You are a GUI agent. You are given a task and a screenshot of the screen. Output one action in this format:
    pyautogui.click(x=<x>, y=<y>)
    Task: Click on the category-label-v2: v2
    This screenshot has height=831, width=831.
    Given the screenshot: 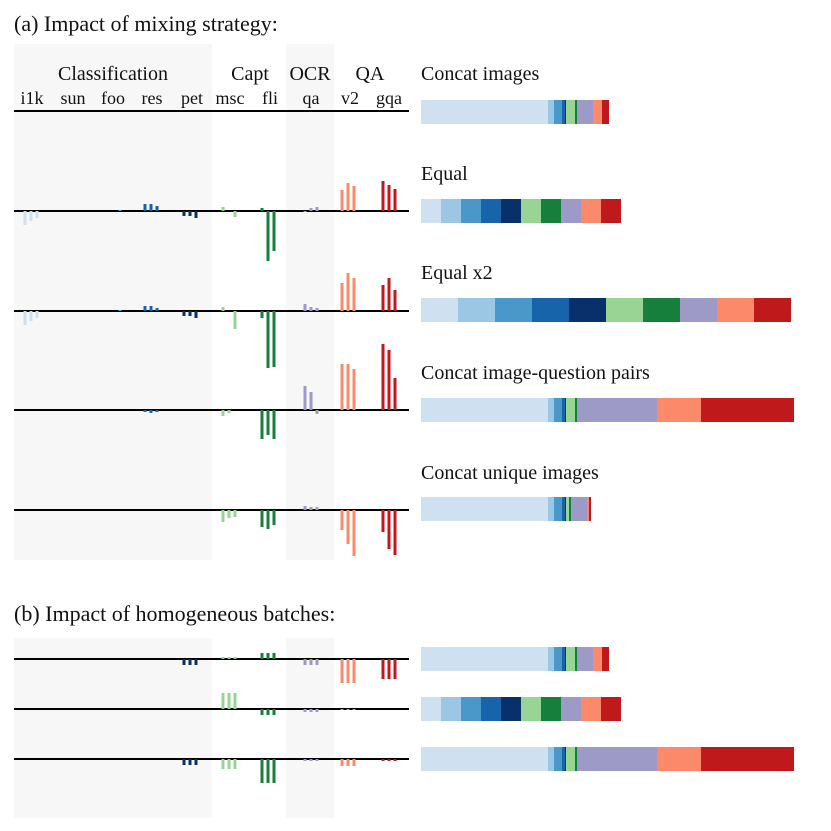 What is the action you would take?
    pyautogui.click(x=350, y=98)
    